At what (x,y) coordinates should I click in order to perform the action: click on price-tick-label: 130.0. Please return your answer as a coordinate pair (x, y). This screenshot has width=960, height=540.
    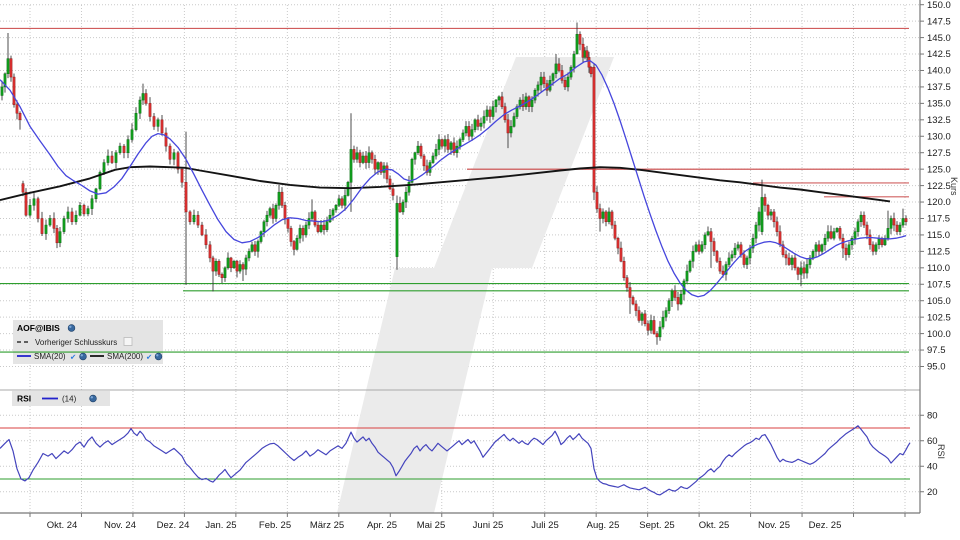
    Looking at the image, I should click on (939, 136).